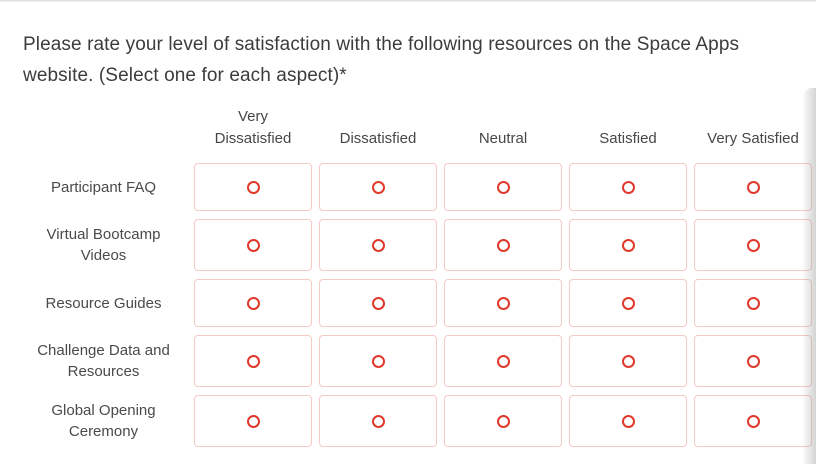 The height and width of the screenshot is (464, 816). Describe the element at coordinates (103, 245) in the screenshot. I see `row-label-text: Virtual Bootcamp Videos` at that location.